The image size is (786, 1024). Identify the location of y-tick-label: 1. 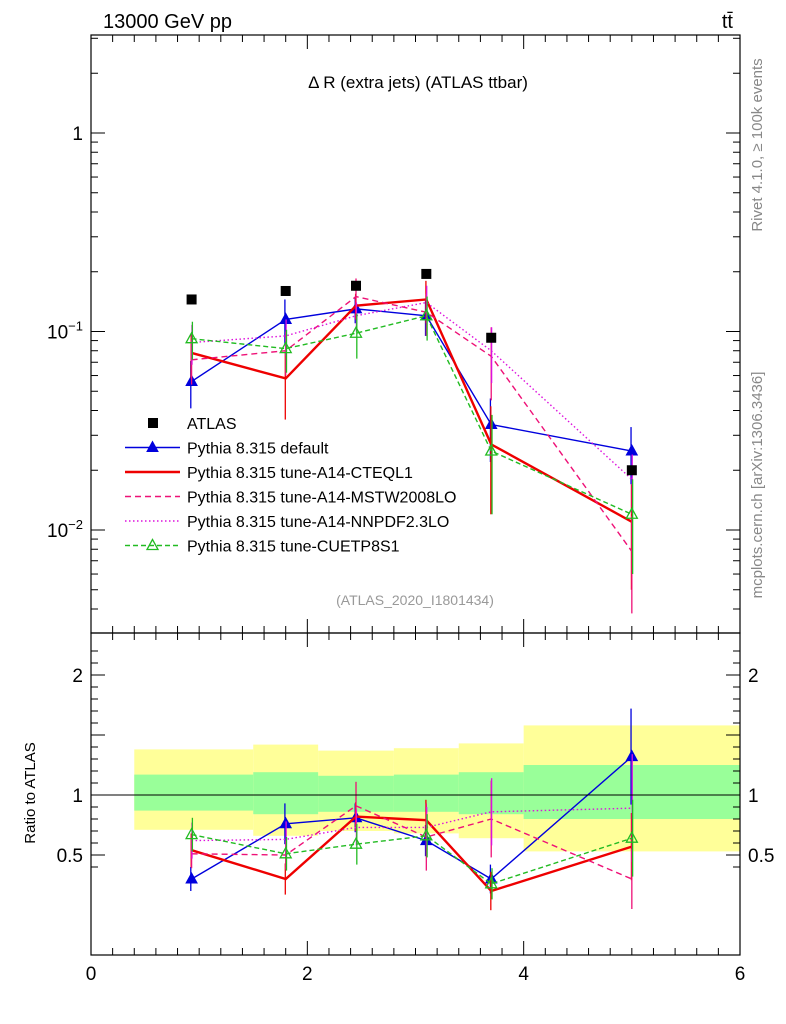
(77, 134).